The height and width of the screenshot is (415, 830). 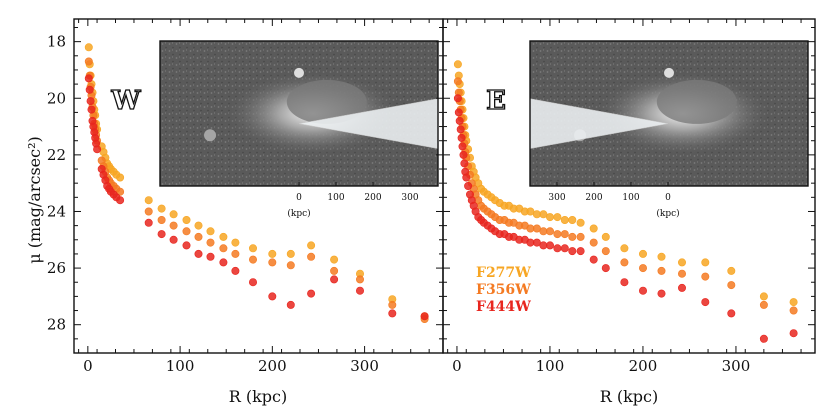 What do you see at coordinates (364, 366) in the screenshot?
I see `x-tick-label: 300` at bounding box center [364, 366].